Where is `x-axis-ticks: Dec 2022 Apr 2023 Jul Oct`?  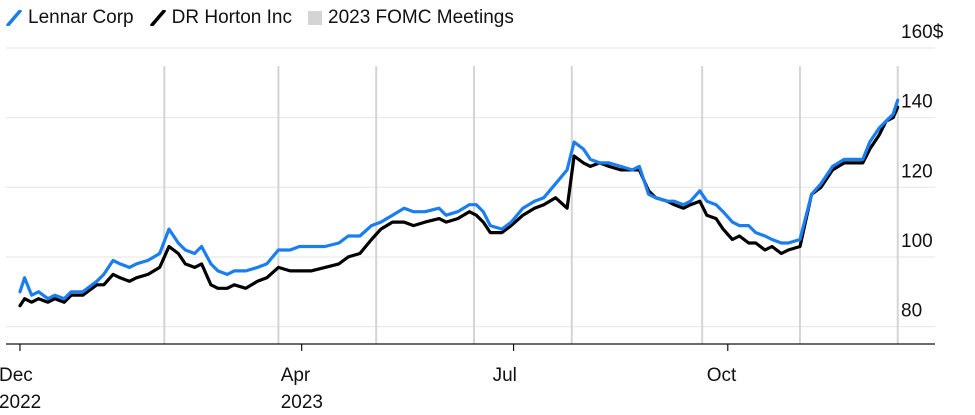 x-axis-ticks: Dec 2022 Apr 2023 Jul Oct is located at coordinates (368, 378).